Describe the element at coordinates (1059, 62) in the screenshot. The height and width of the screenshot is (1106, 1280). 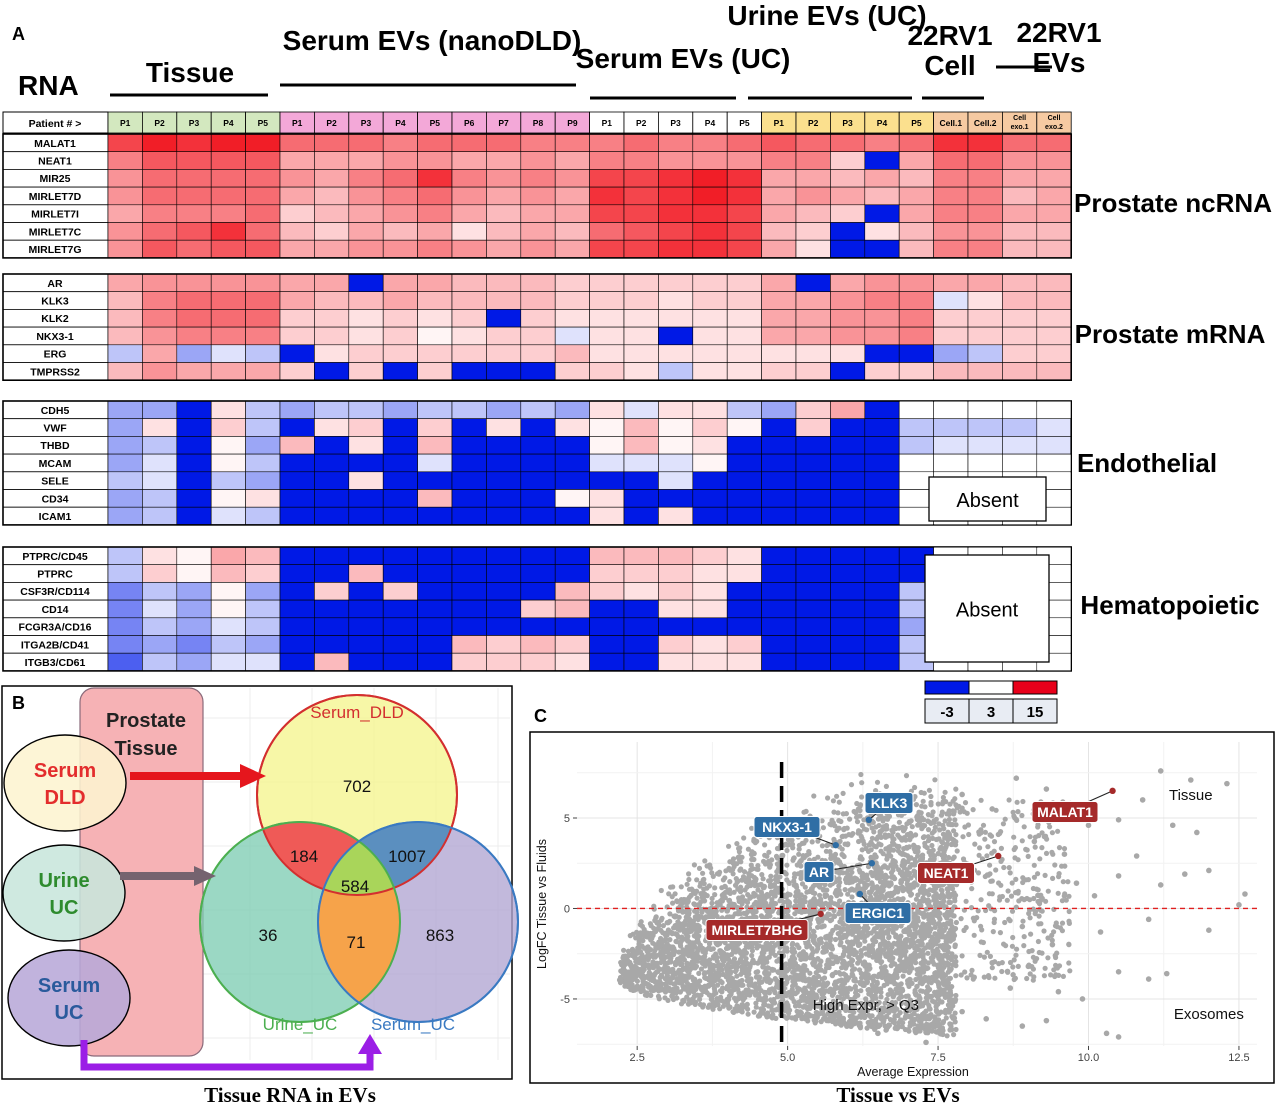
I see `group-label-5-line2: EVs` at that location.